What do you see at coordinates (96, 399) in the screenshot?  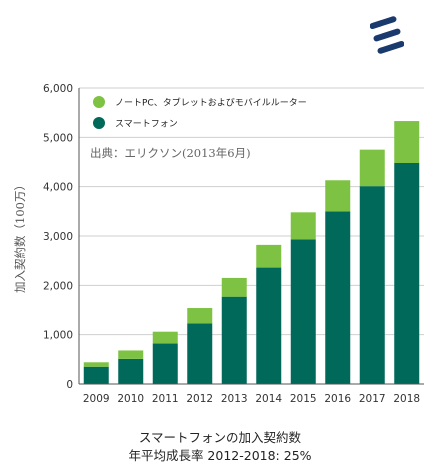 I see `x-tick-label: 2009` at bounding box center [96, 399].